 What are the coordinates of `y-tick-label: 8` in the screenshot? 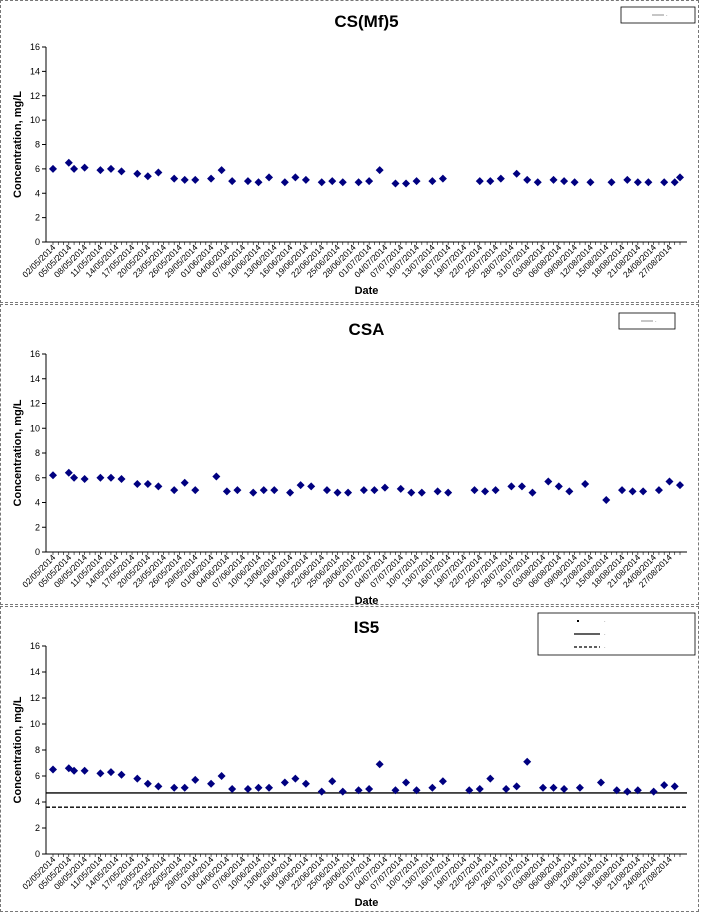 It's located at (37, 453).